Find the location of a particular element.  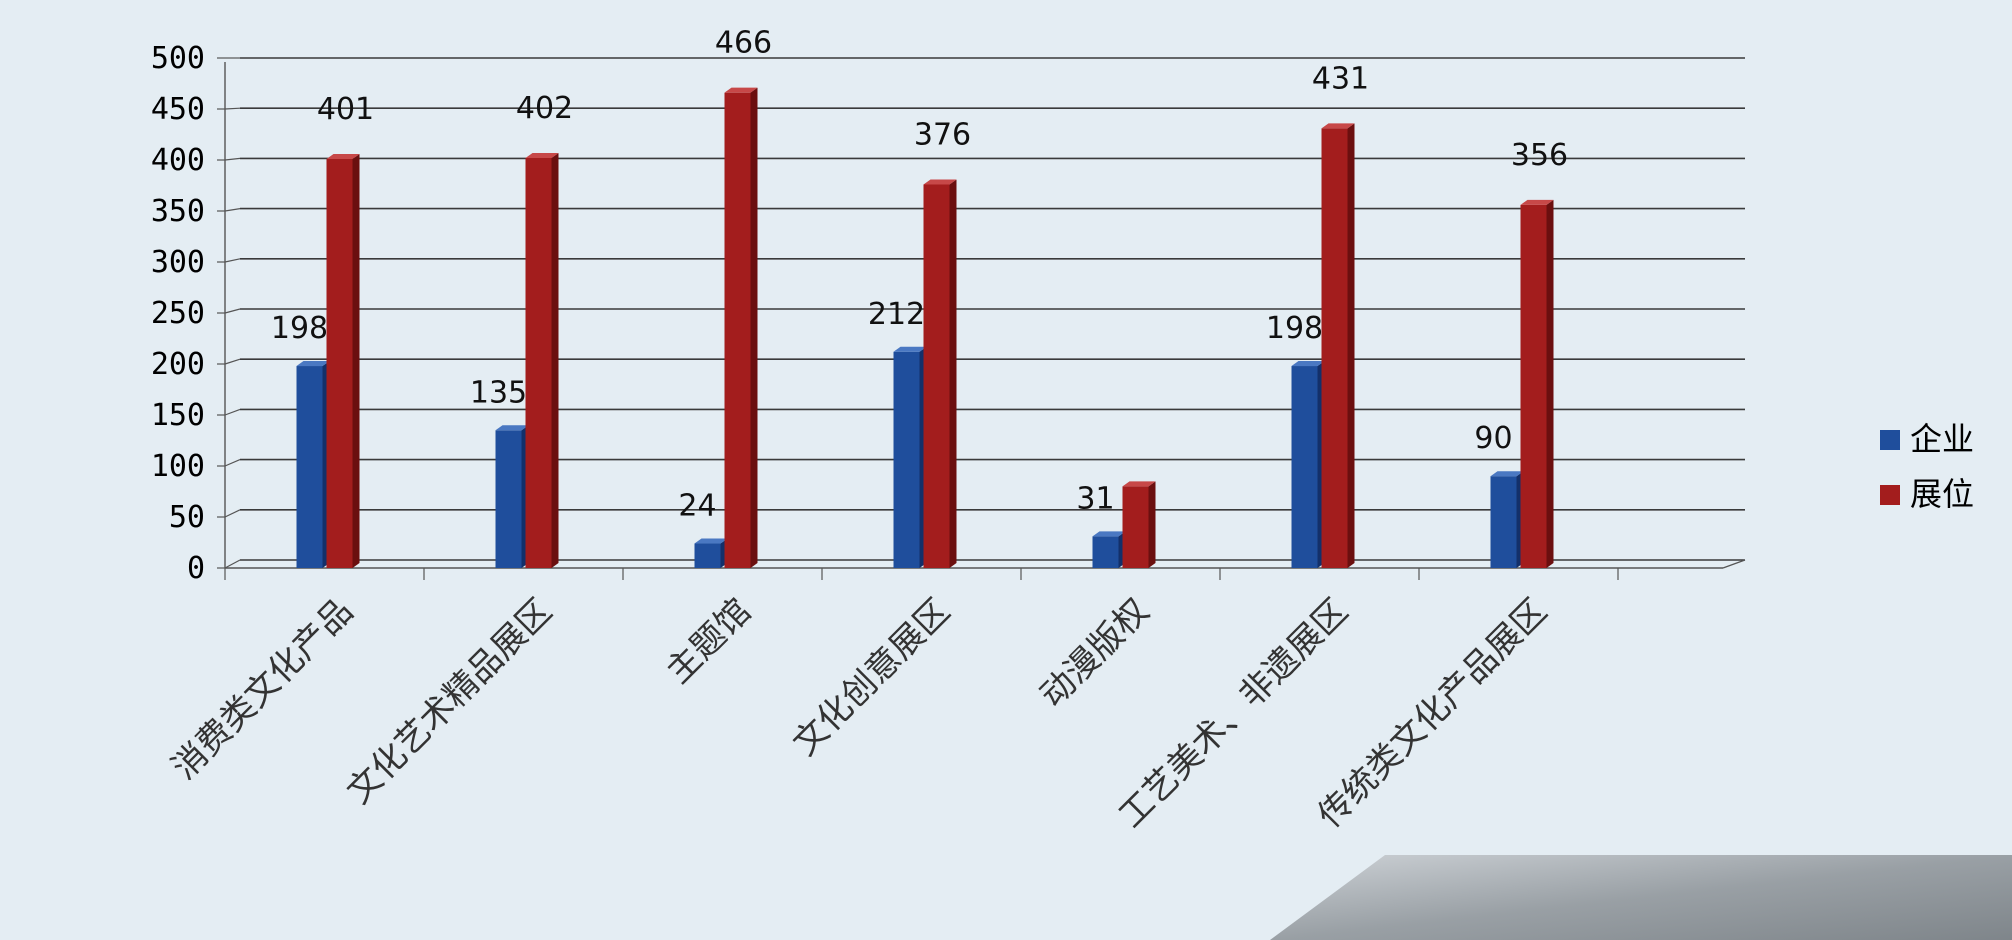

data-label: 135 is located at coordinates (498, 392).